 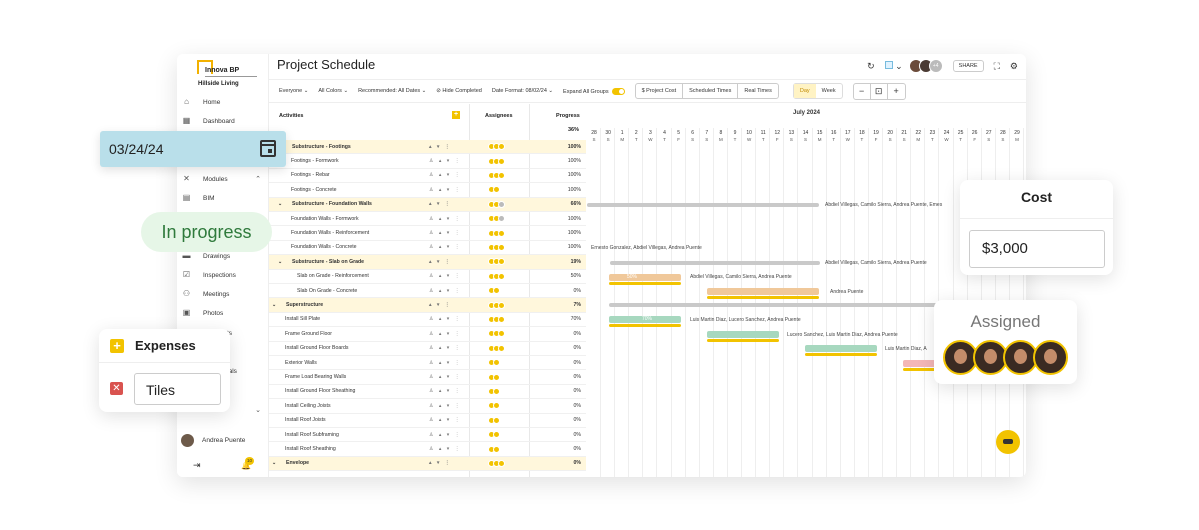 I want to click on table-row: Foundation Walls - Formwork ♙ ▴ ▾ ⋮ 100%, so click(x=427, y=219).